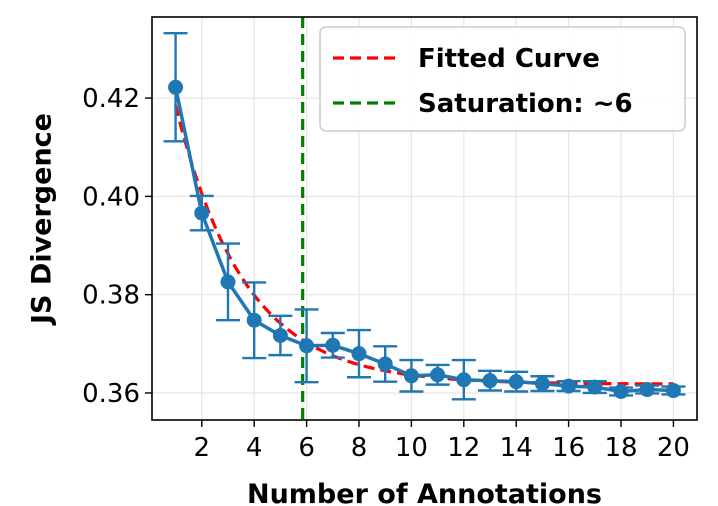 Image resolution: width=718 pixels, height=506 pixels. What do you see at coordinates (111, 99) in the screenshot?
I see `y-tick-label: 0.42` at bounding box center [111, 99].